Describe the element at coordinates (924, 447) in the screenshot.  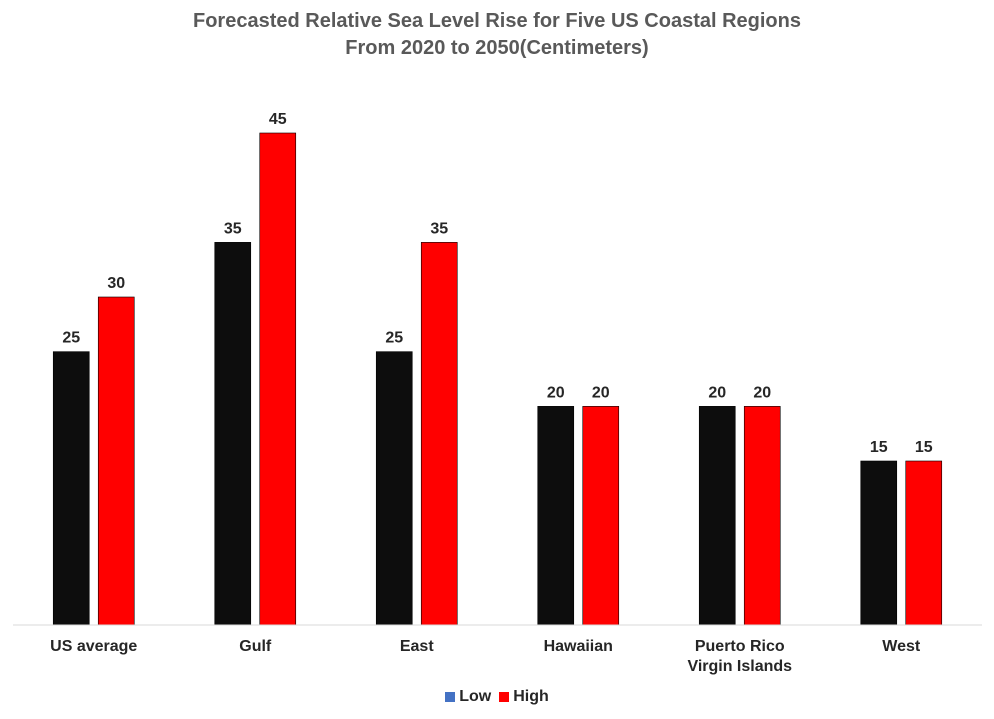
I see `data-label-high-west: 15` at that location.